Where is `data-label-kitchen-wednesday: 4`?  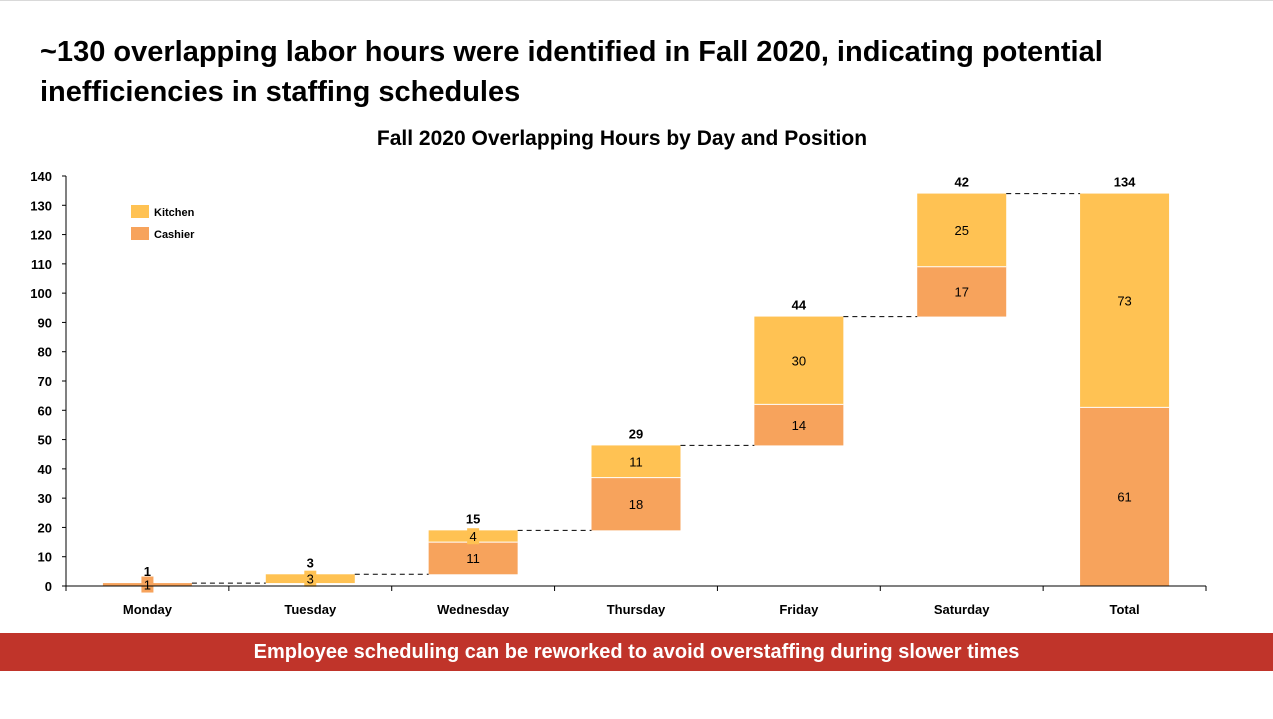
data-label-kitchen-wednesday: 4 is located at coordinates (473, 536).